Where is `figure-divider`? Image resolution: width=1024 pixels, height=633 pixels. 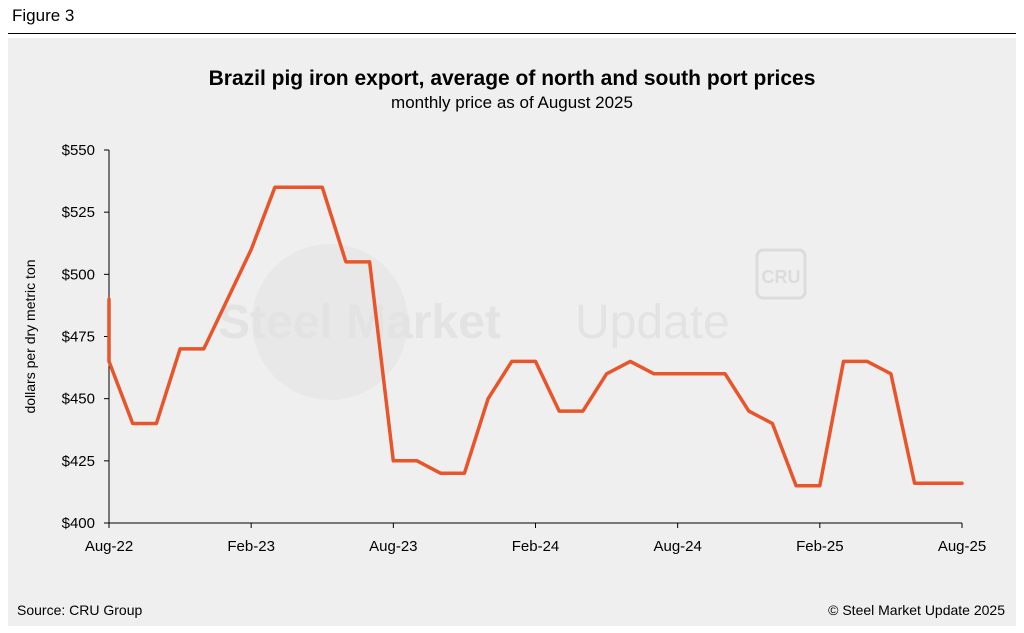
figure-divider is located at coordinates (512, 33).